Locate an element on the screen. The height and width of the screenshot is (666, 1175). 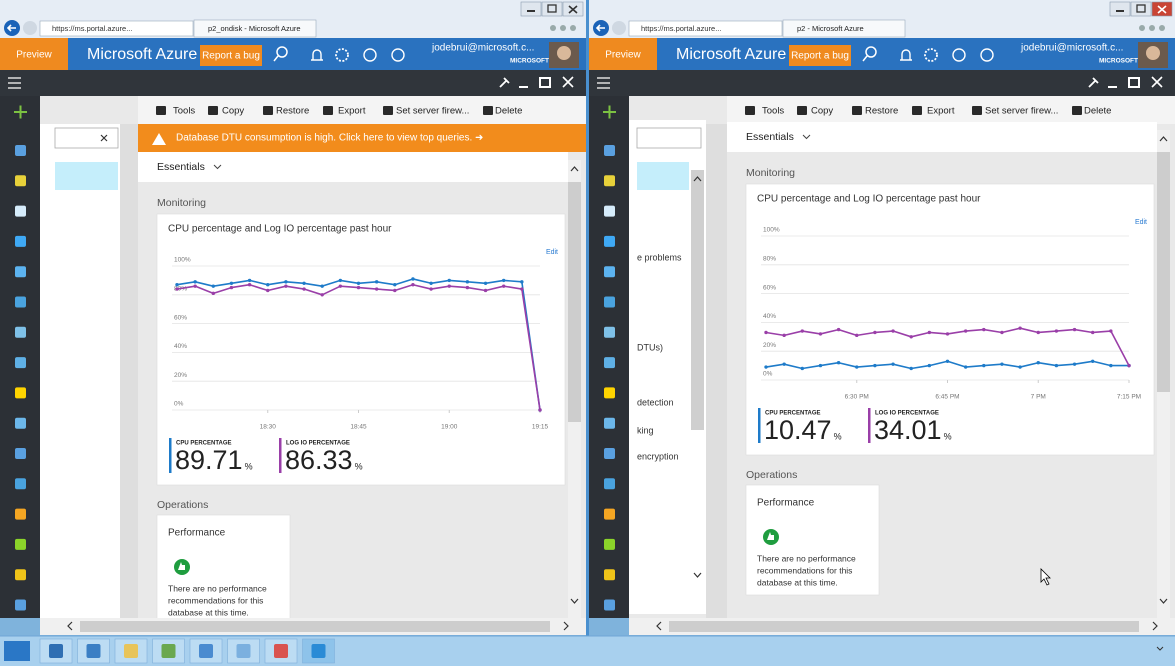
blade-bar is located at coordinates (293, 83).